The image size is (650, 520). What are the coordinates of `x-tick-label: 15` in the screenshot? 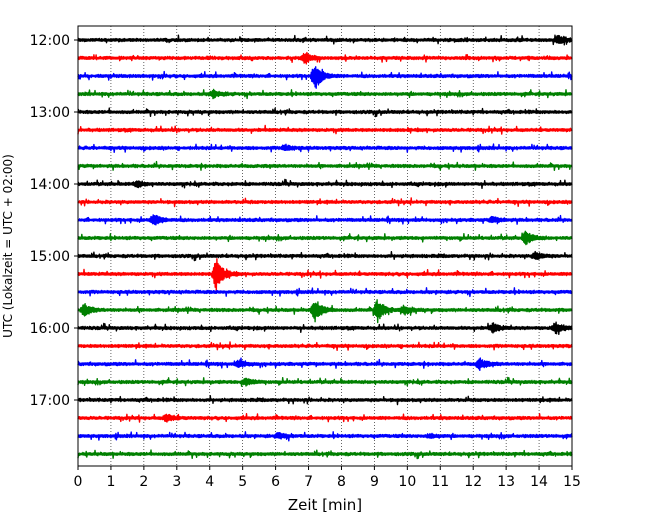 It's located at (572, 482).